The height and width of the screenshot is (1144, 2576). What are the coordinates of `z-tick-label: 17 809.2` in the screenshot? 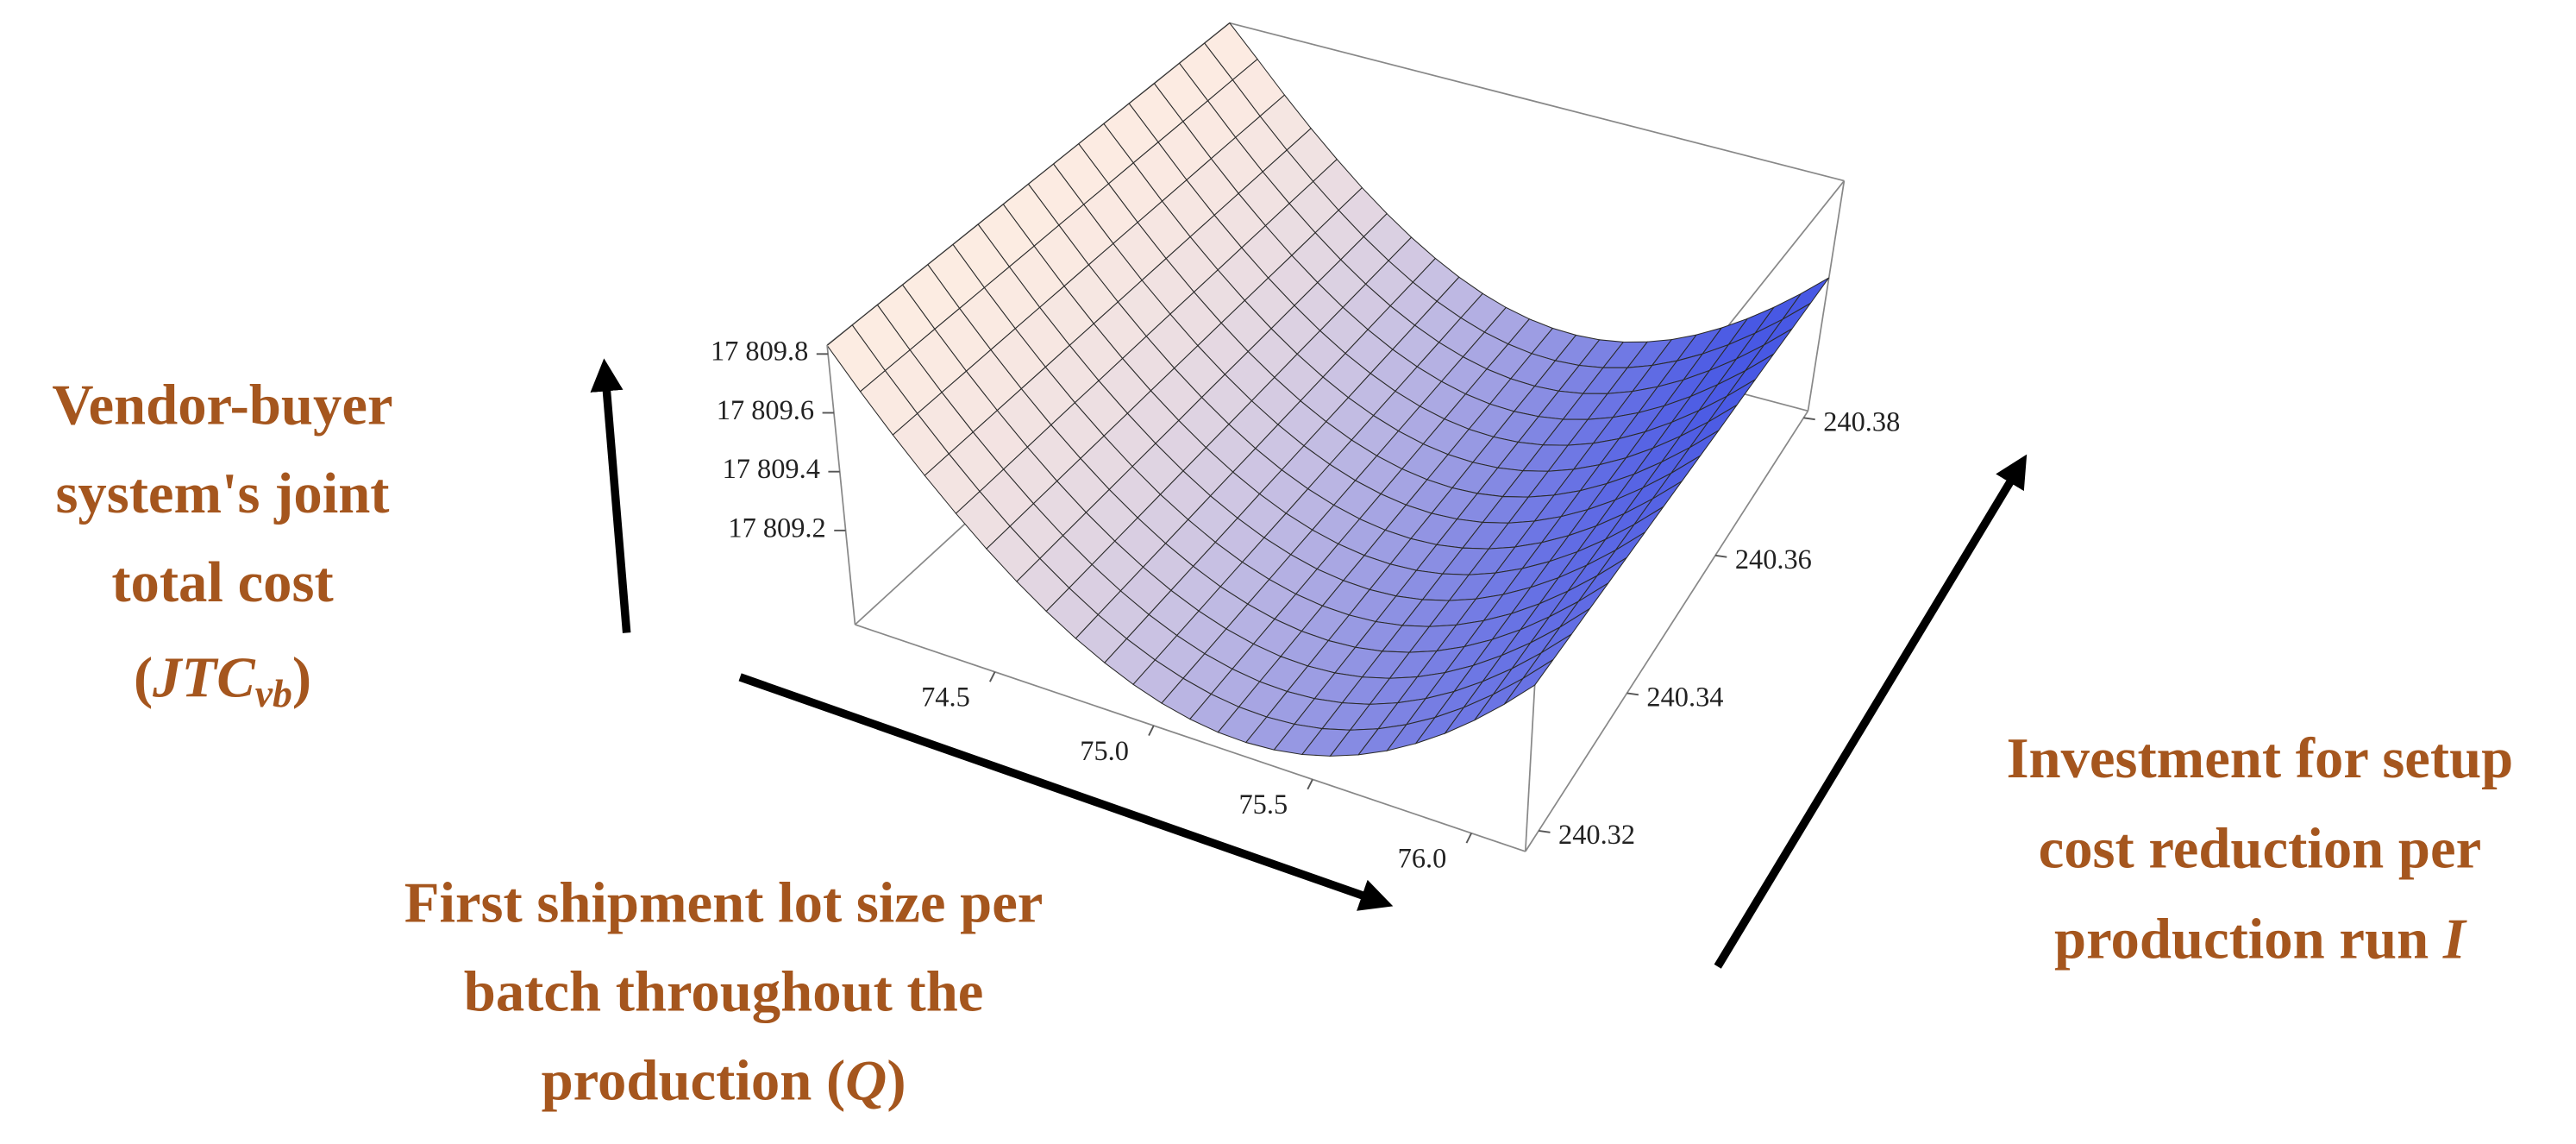 It's located at (776, 528).